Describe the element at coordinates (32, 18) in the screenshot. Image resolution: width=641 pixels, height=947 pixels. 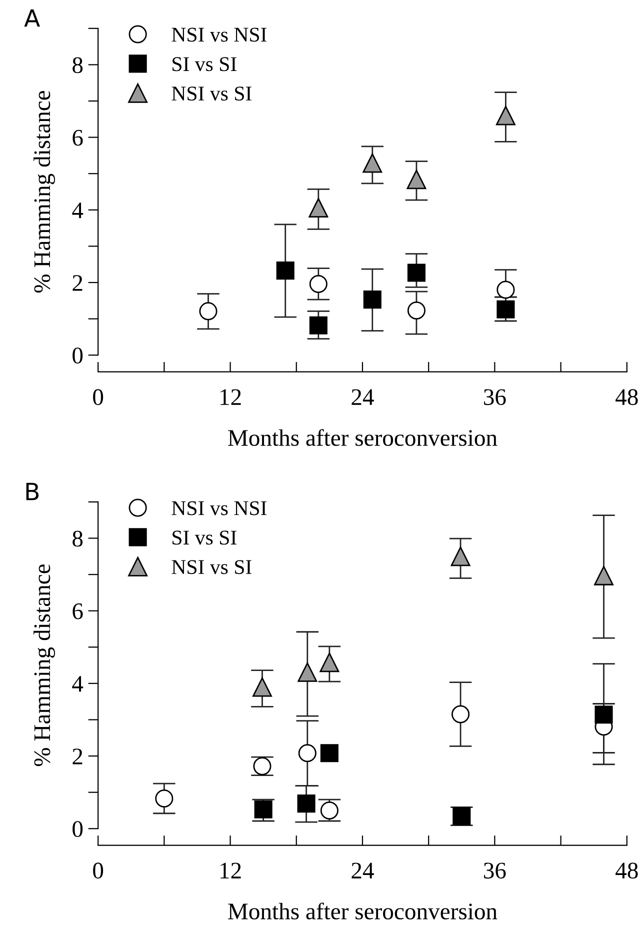
I see `chart-title: A` at that location.